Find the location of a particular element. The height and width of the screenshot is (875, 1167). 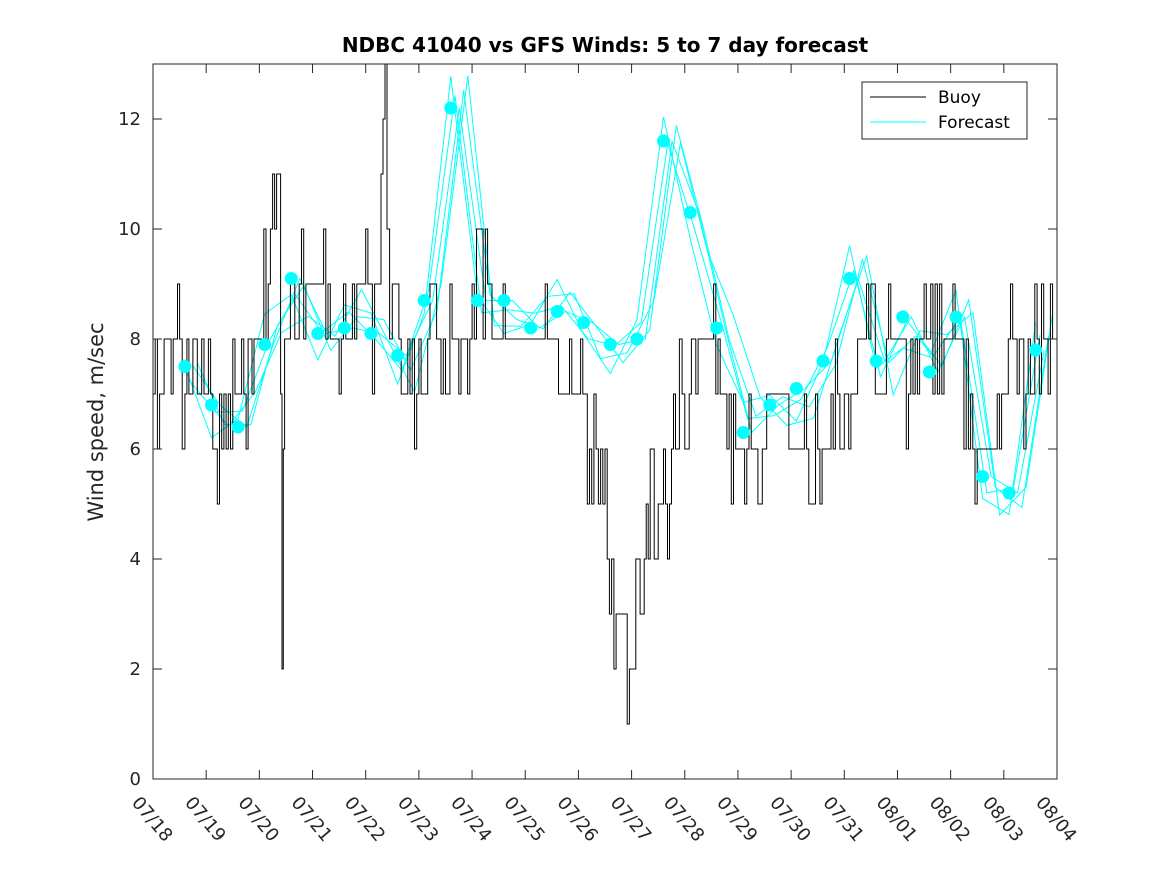

y-tick-label: 4 is located at coordinates (135, 559).